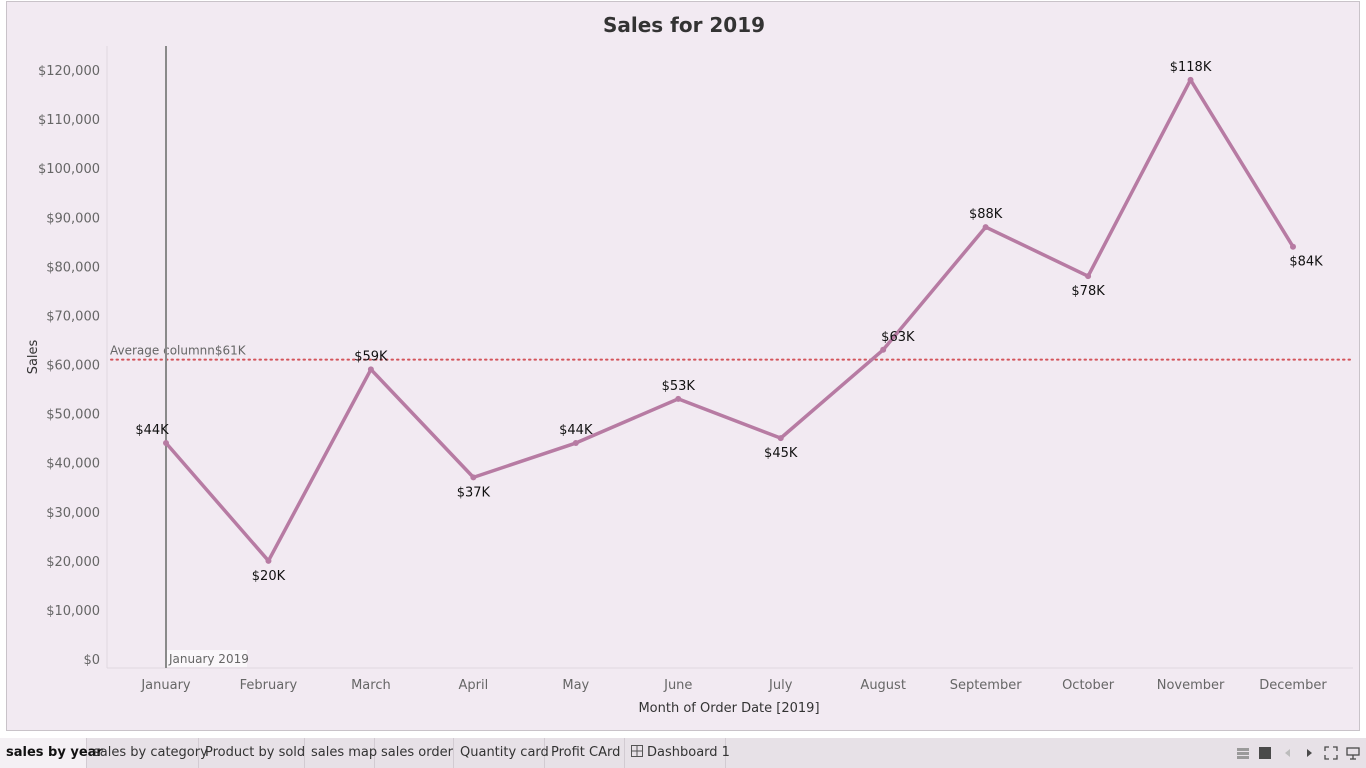 The image size is (1366, 768). I want to click on tab-sales-by-year: sales by year, so click(51, 753).